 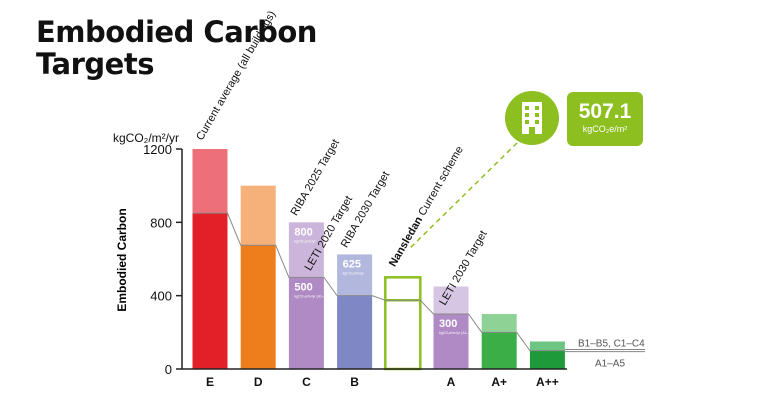 I want to click on y-tick-label: 800, so click(x=161, y=222).